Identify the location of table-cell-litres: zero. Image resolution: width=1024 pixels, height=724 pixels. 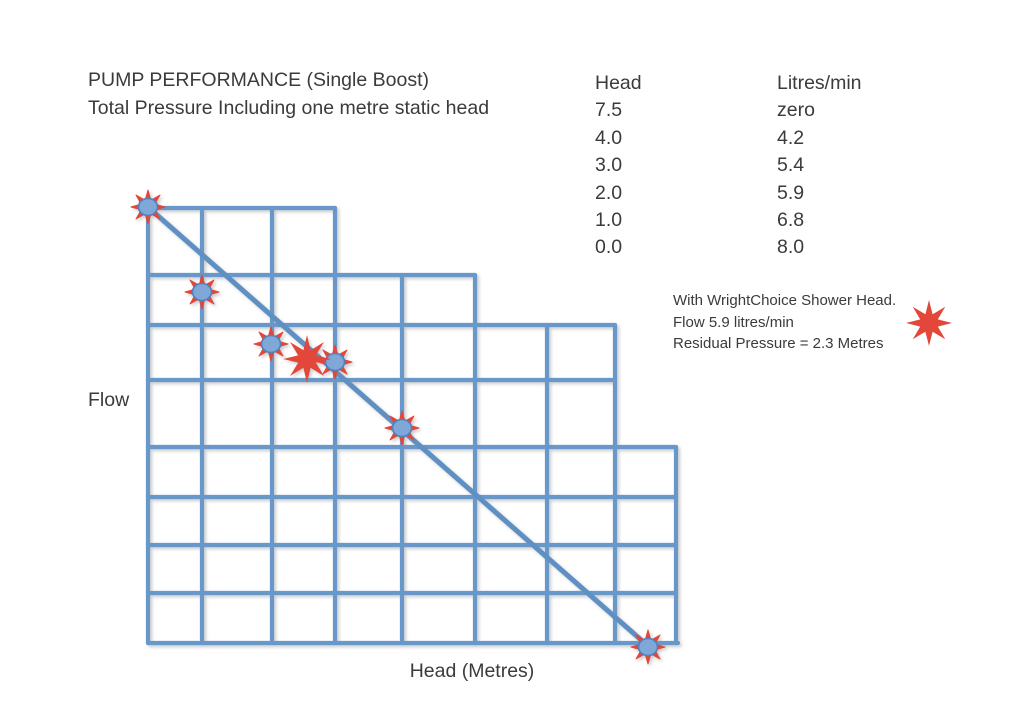
(796, 110).